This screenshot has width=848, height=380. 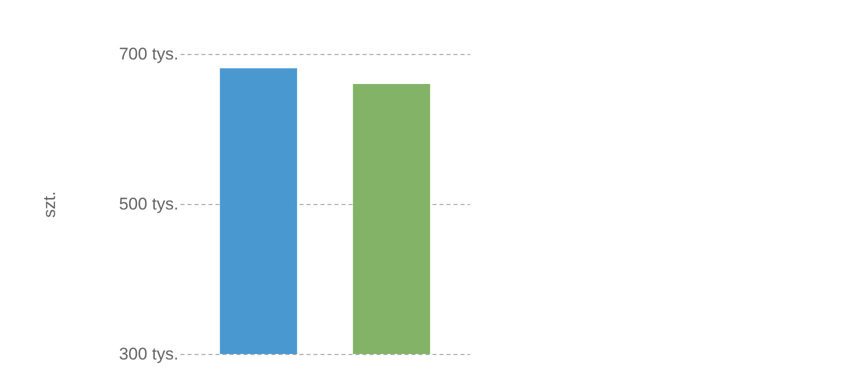 What do you see at coordinates (148, 54) in the screenshot?
I see `y-tick-label: 700 tys.` at bounding box center [148, 54].